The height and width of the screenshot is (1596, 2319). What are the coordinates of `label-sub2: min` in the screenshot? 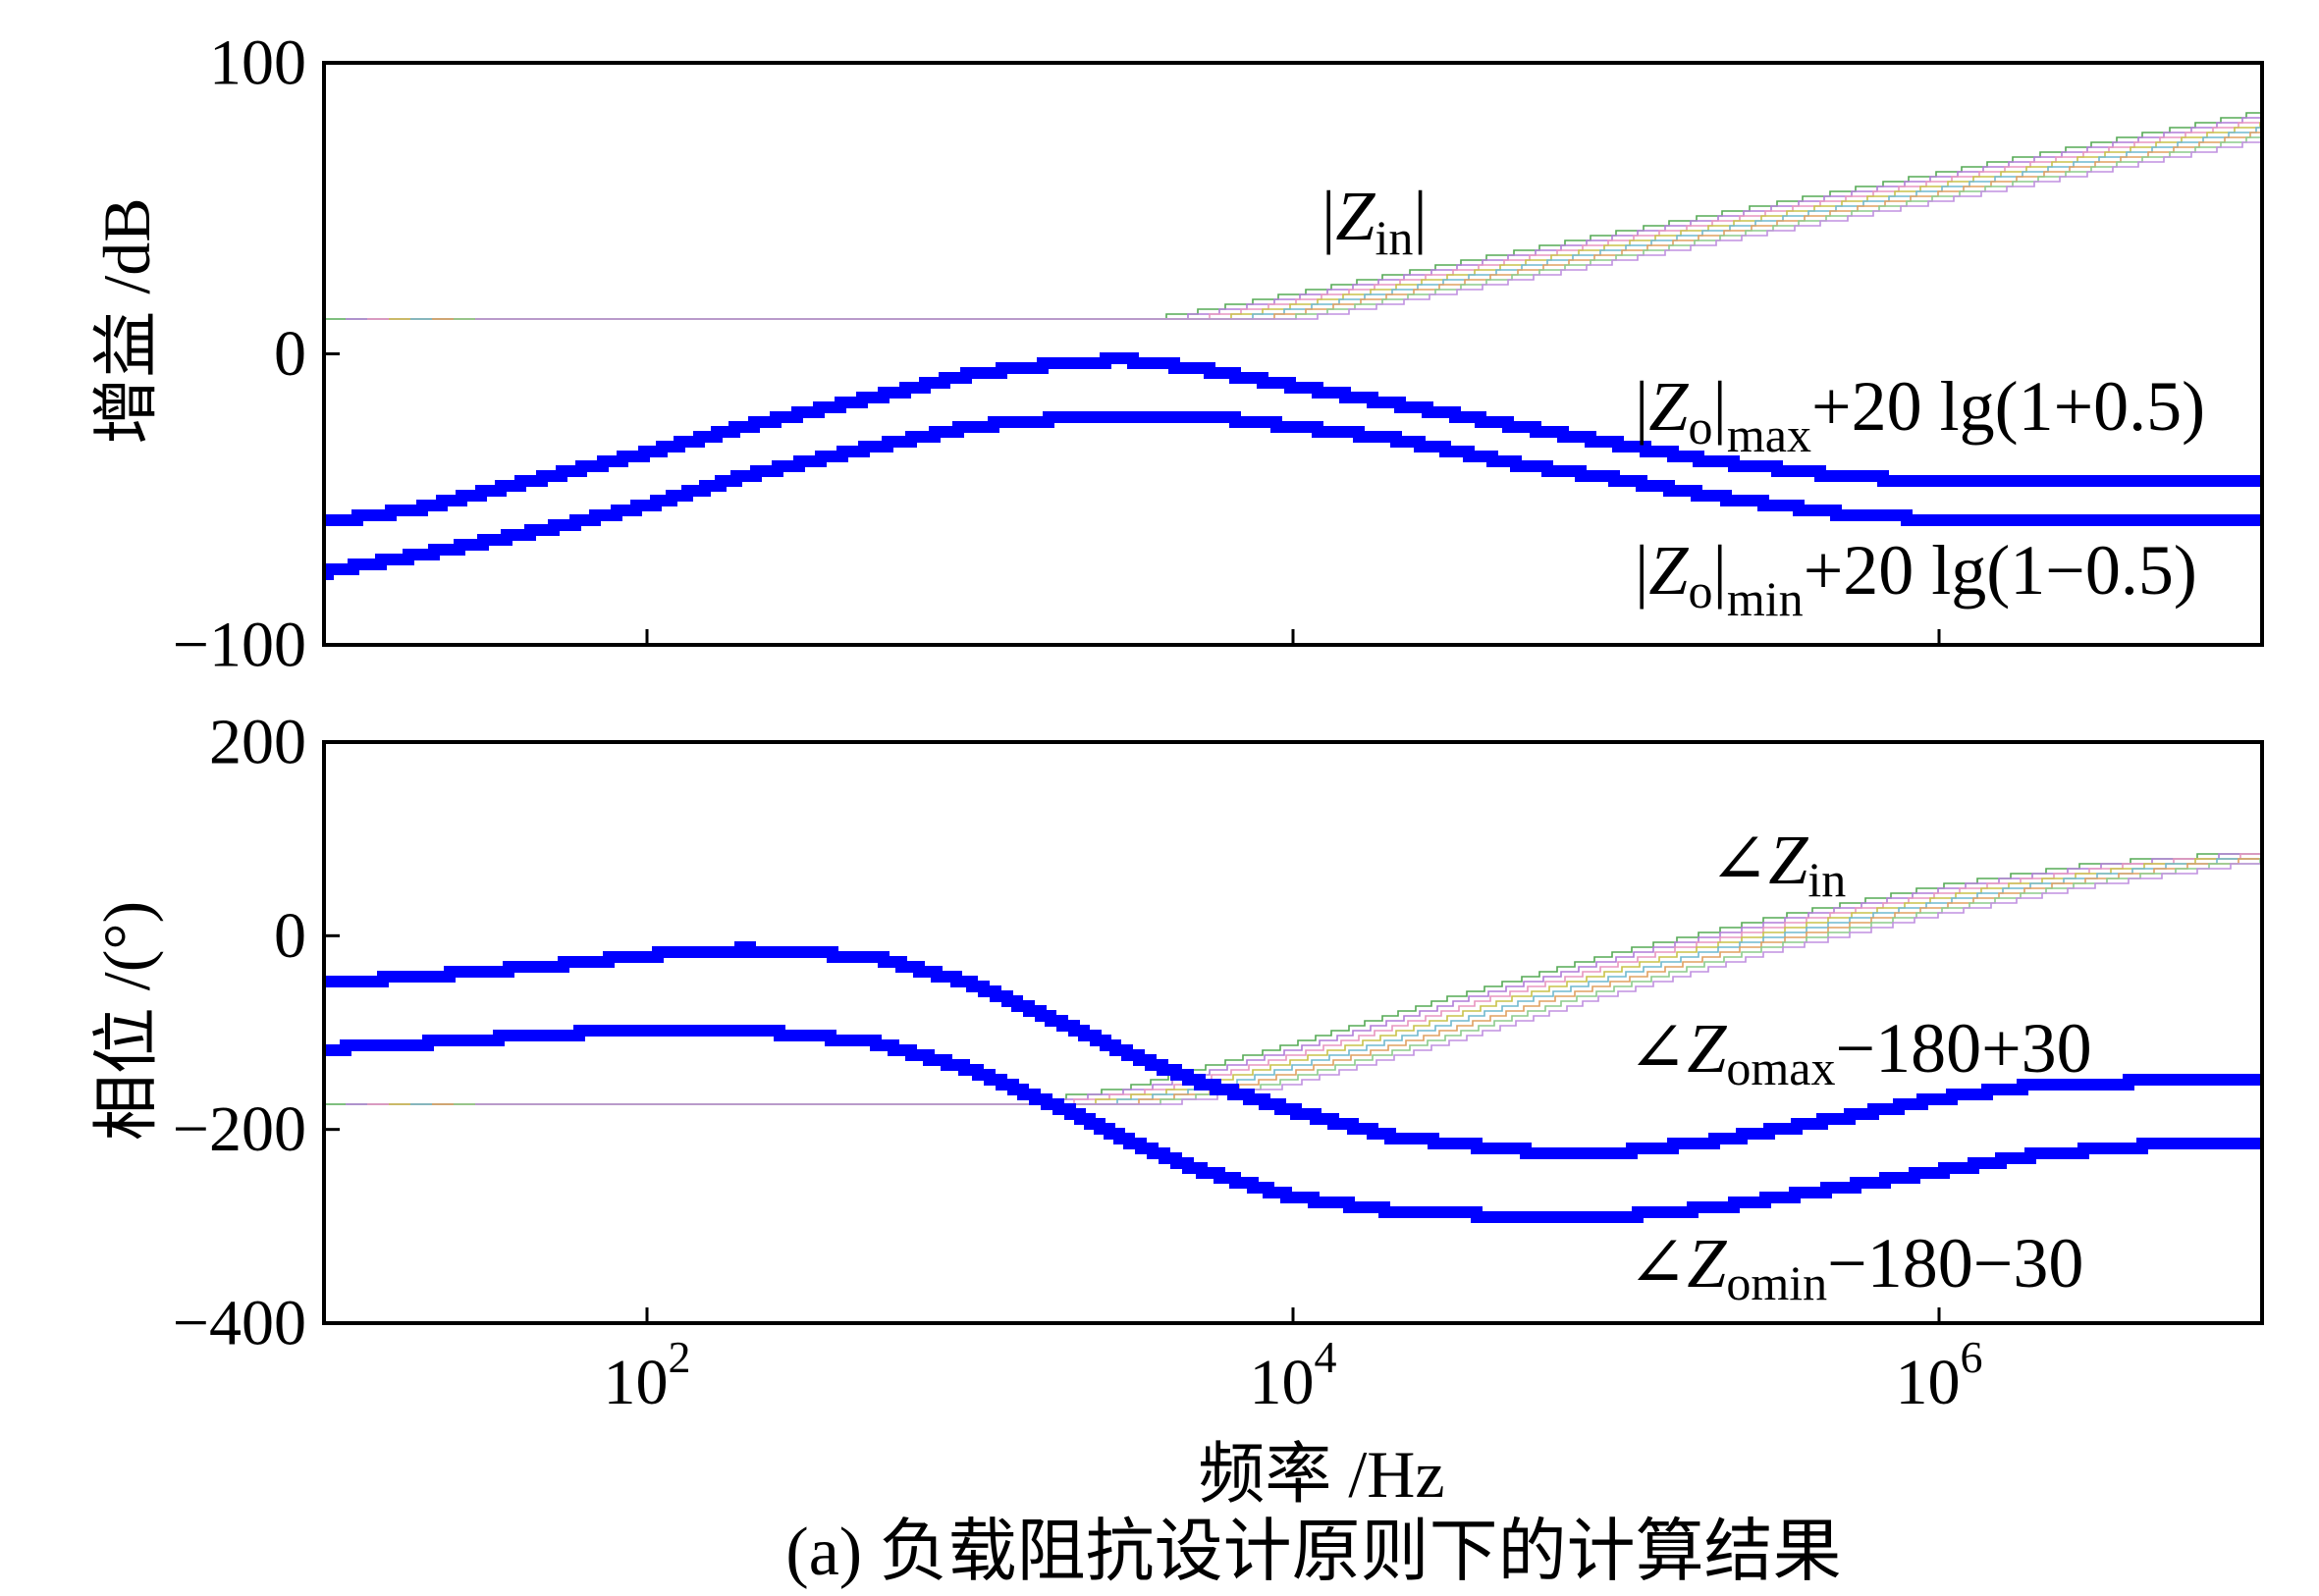 It's located at (1765, 598).